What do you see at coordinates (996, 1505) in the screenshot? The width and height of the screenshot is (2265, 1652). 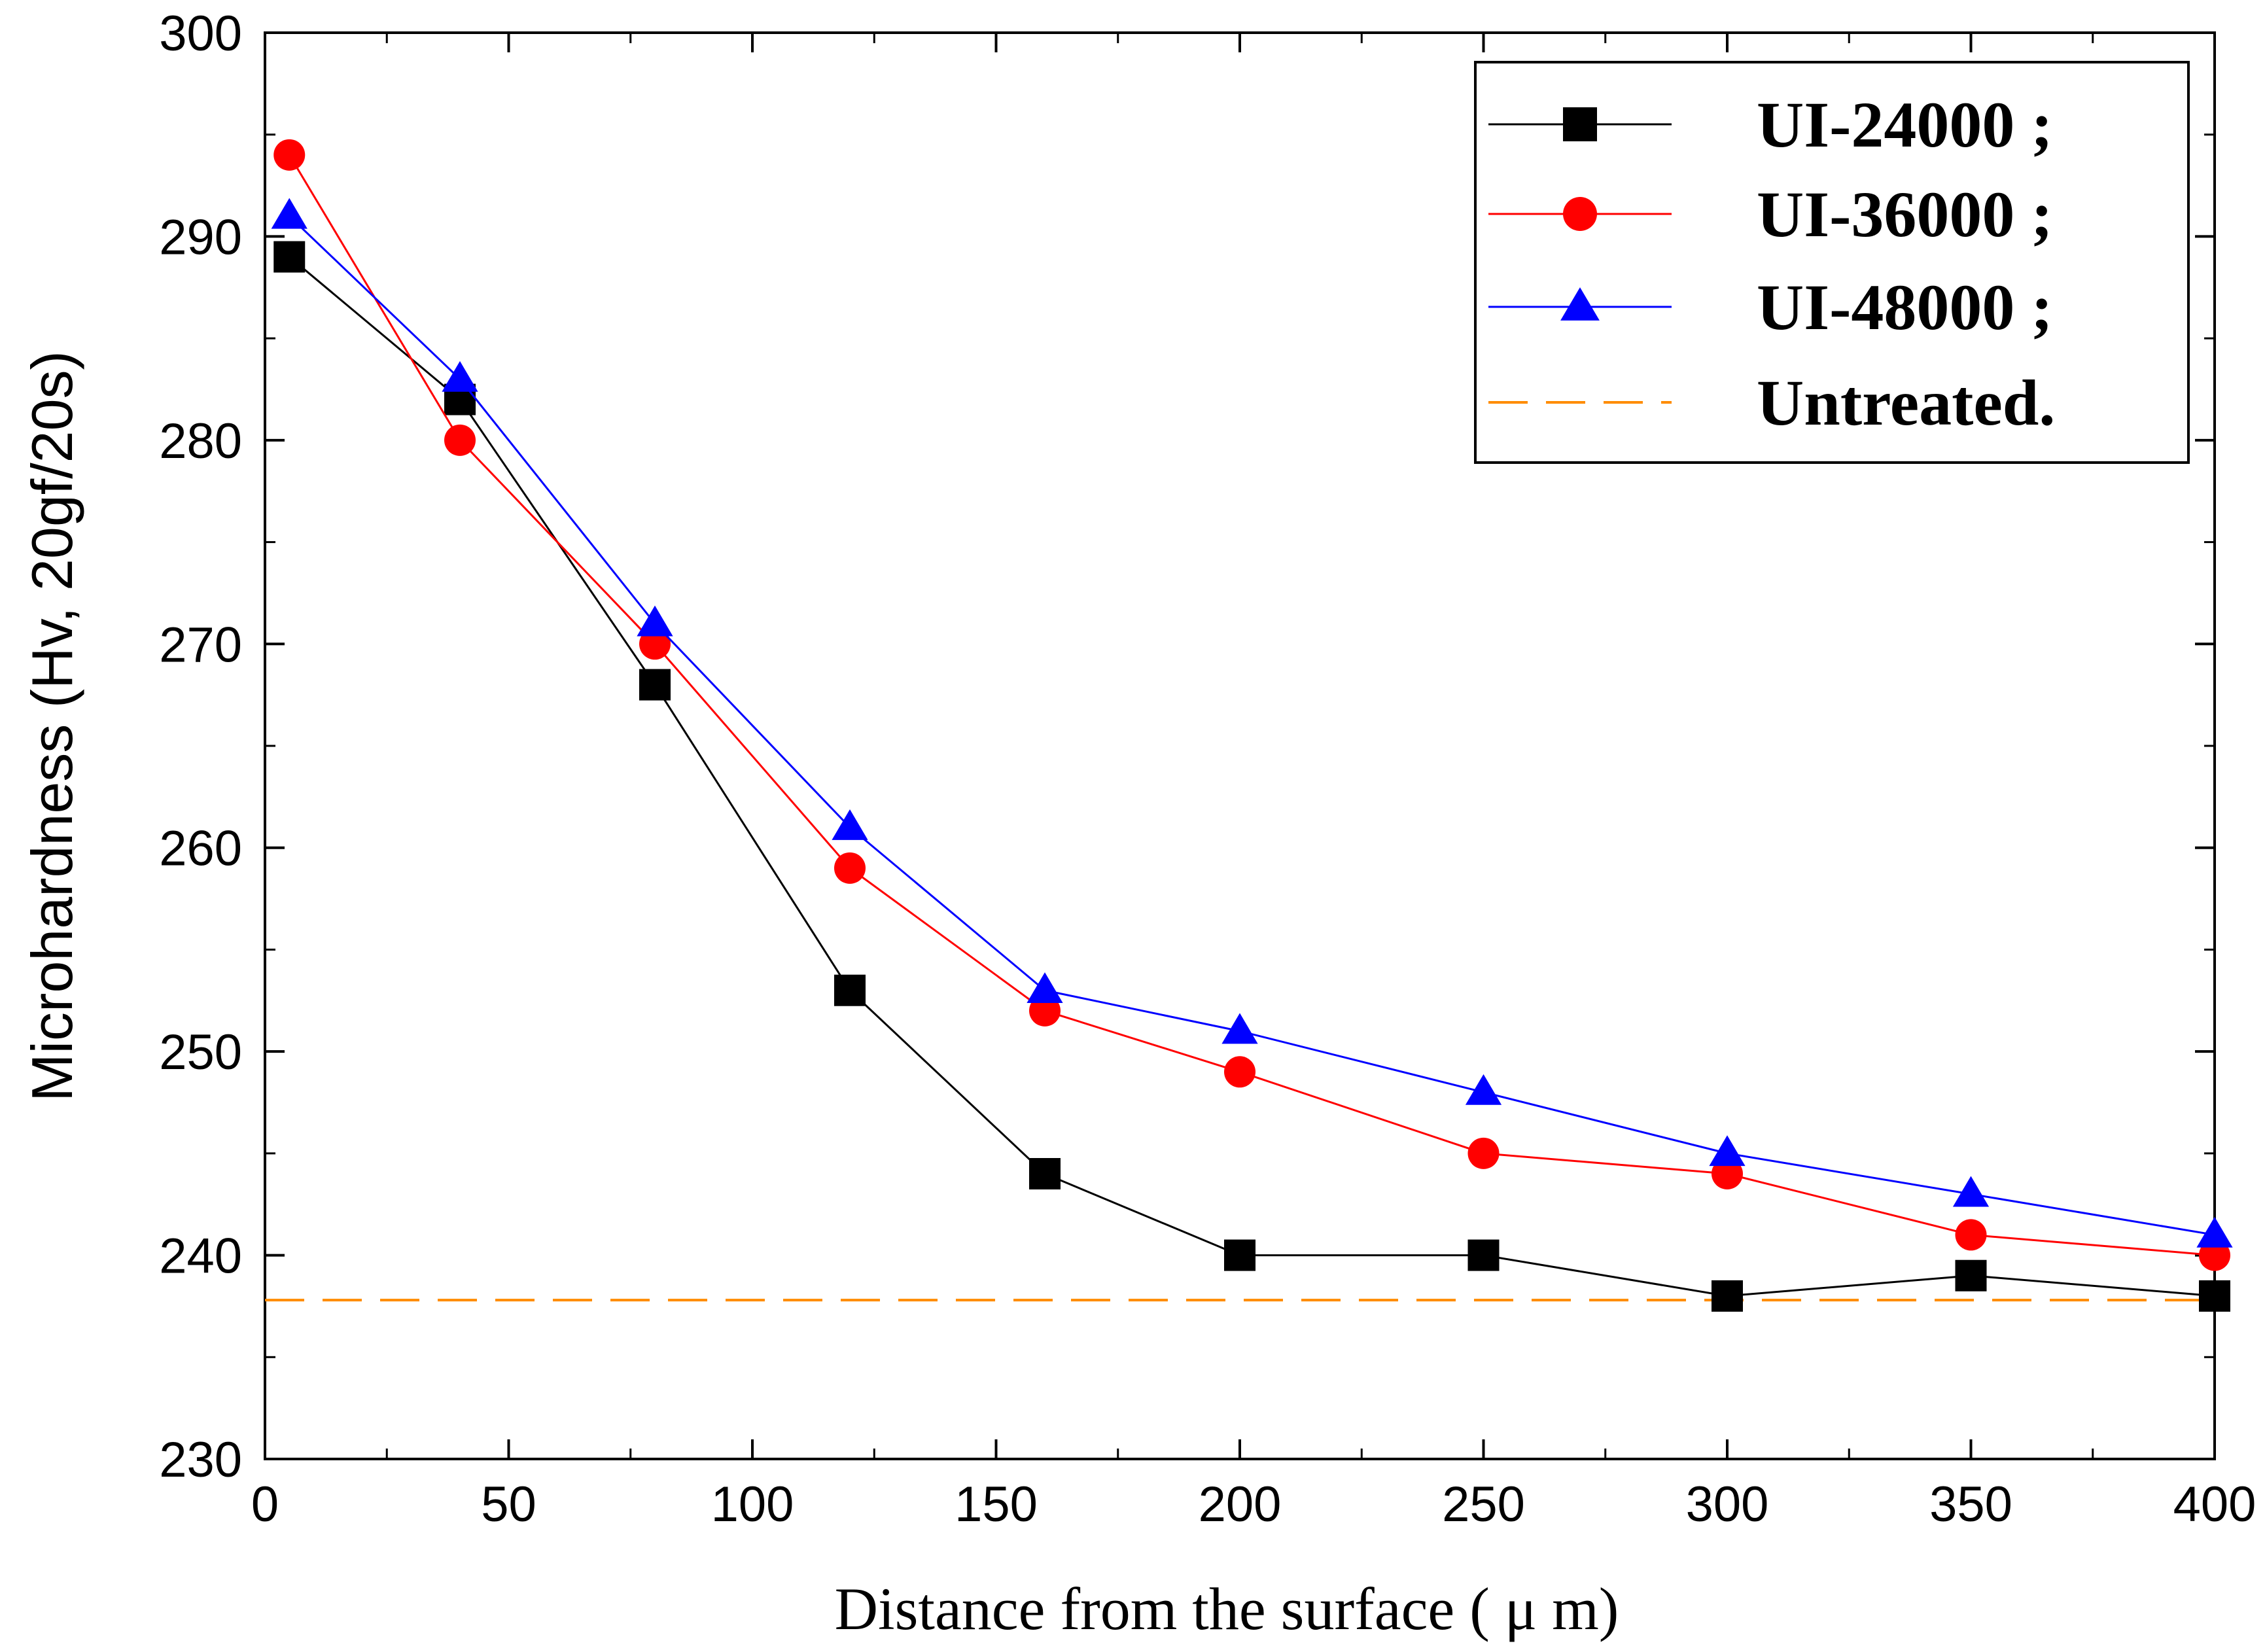 I see `x-tick-label: 150` at bounding box center [996, 1505].